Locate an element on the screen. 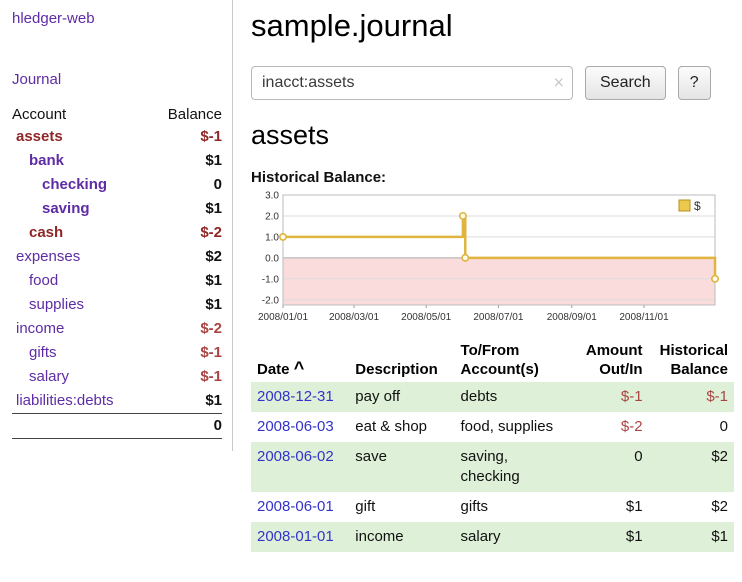 The image size is (742, 582). transaction-date-cell: 2008-12-31 is located at coordinates (300, 397).